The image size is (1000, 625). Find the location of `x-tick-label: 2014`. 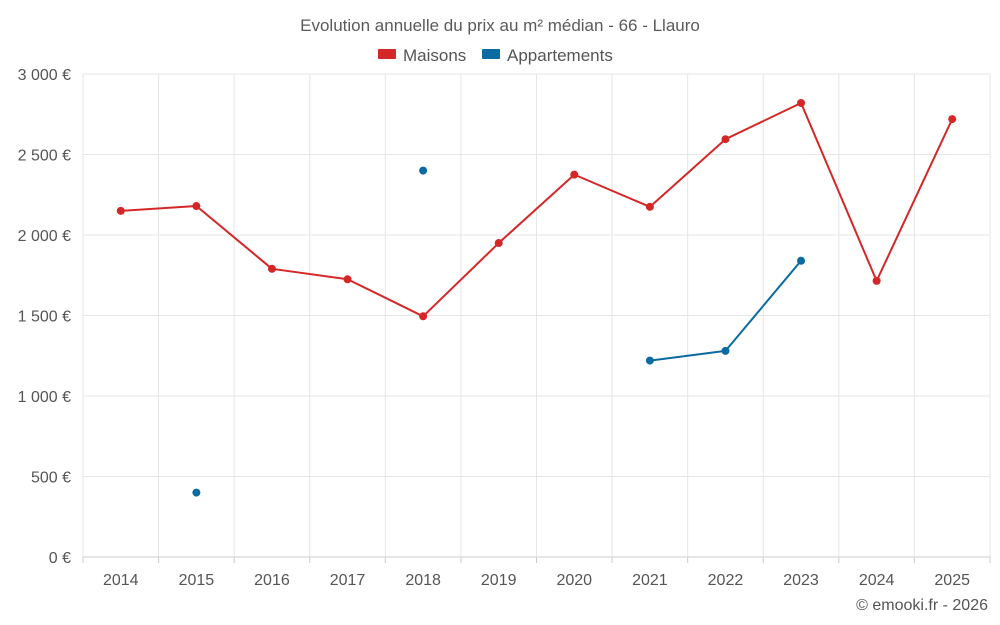

x-tick-label: 2014 is located at coordinates (121, 580).